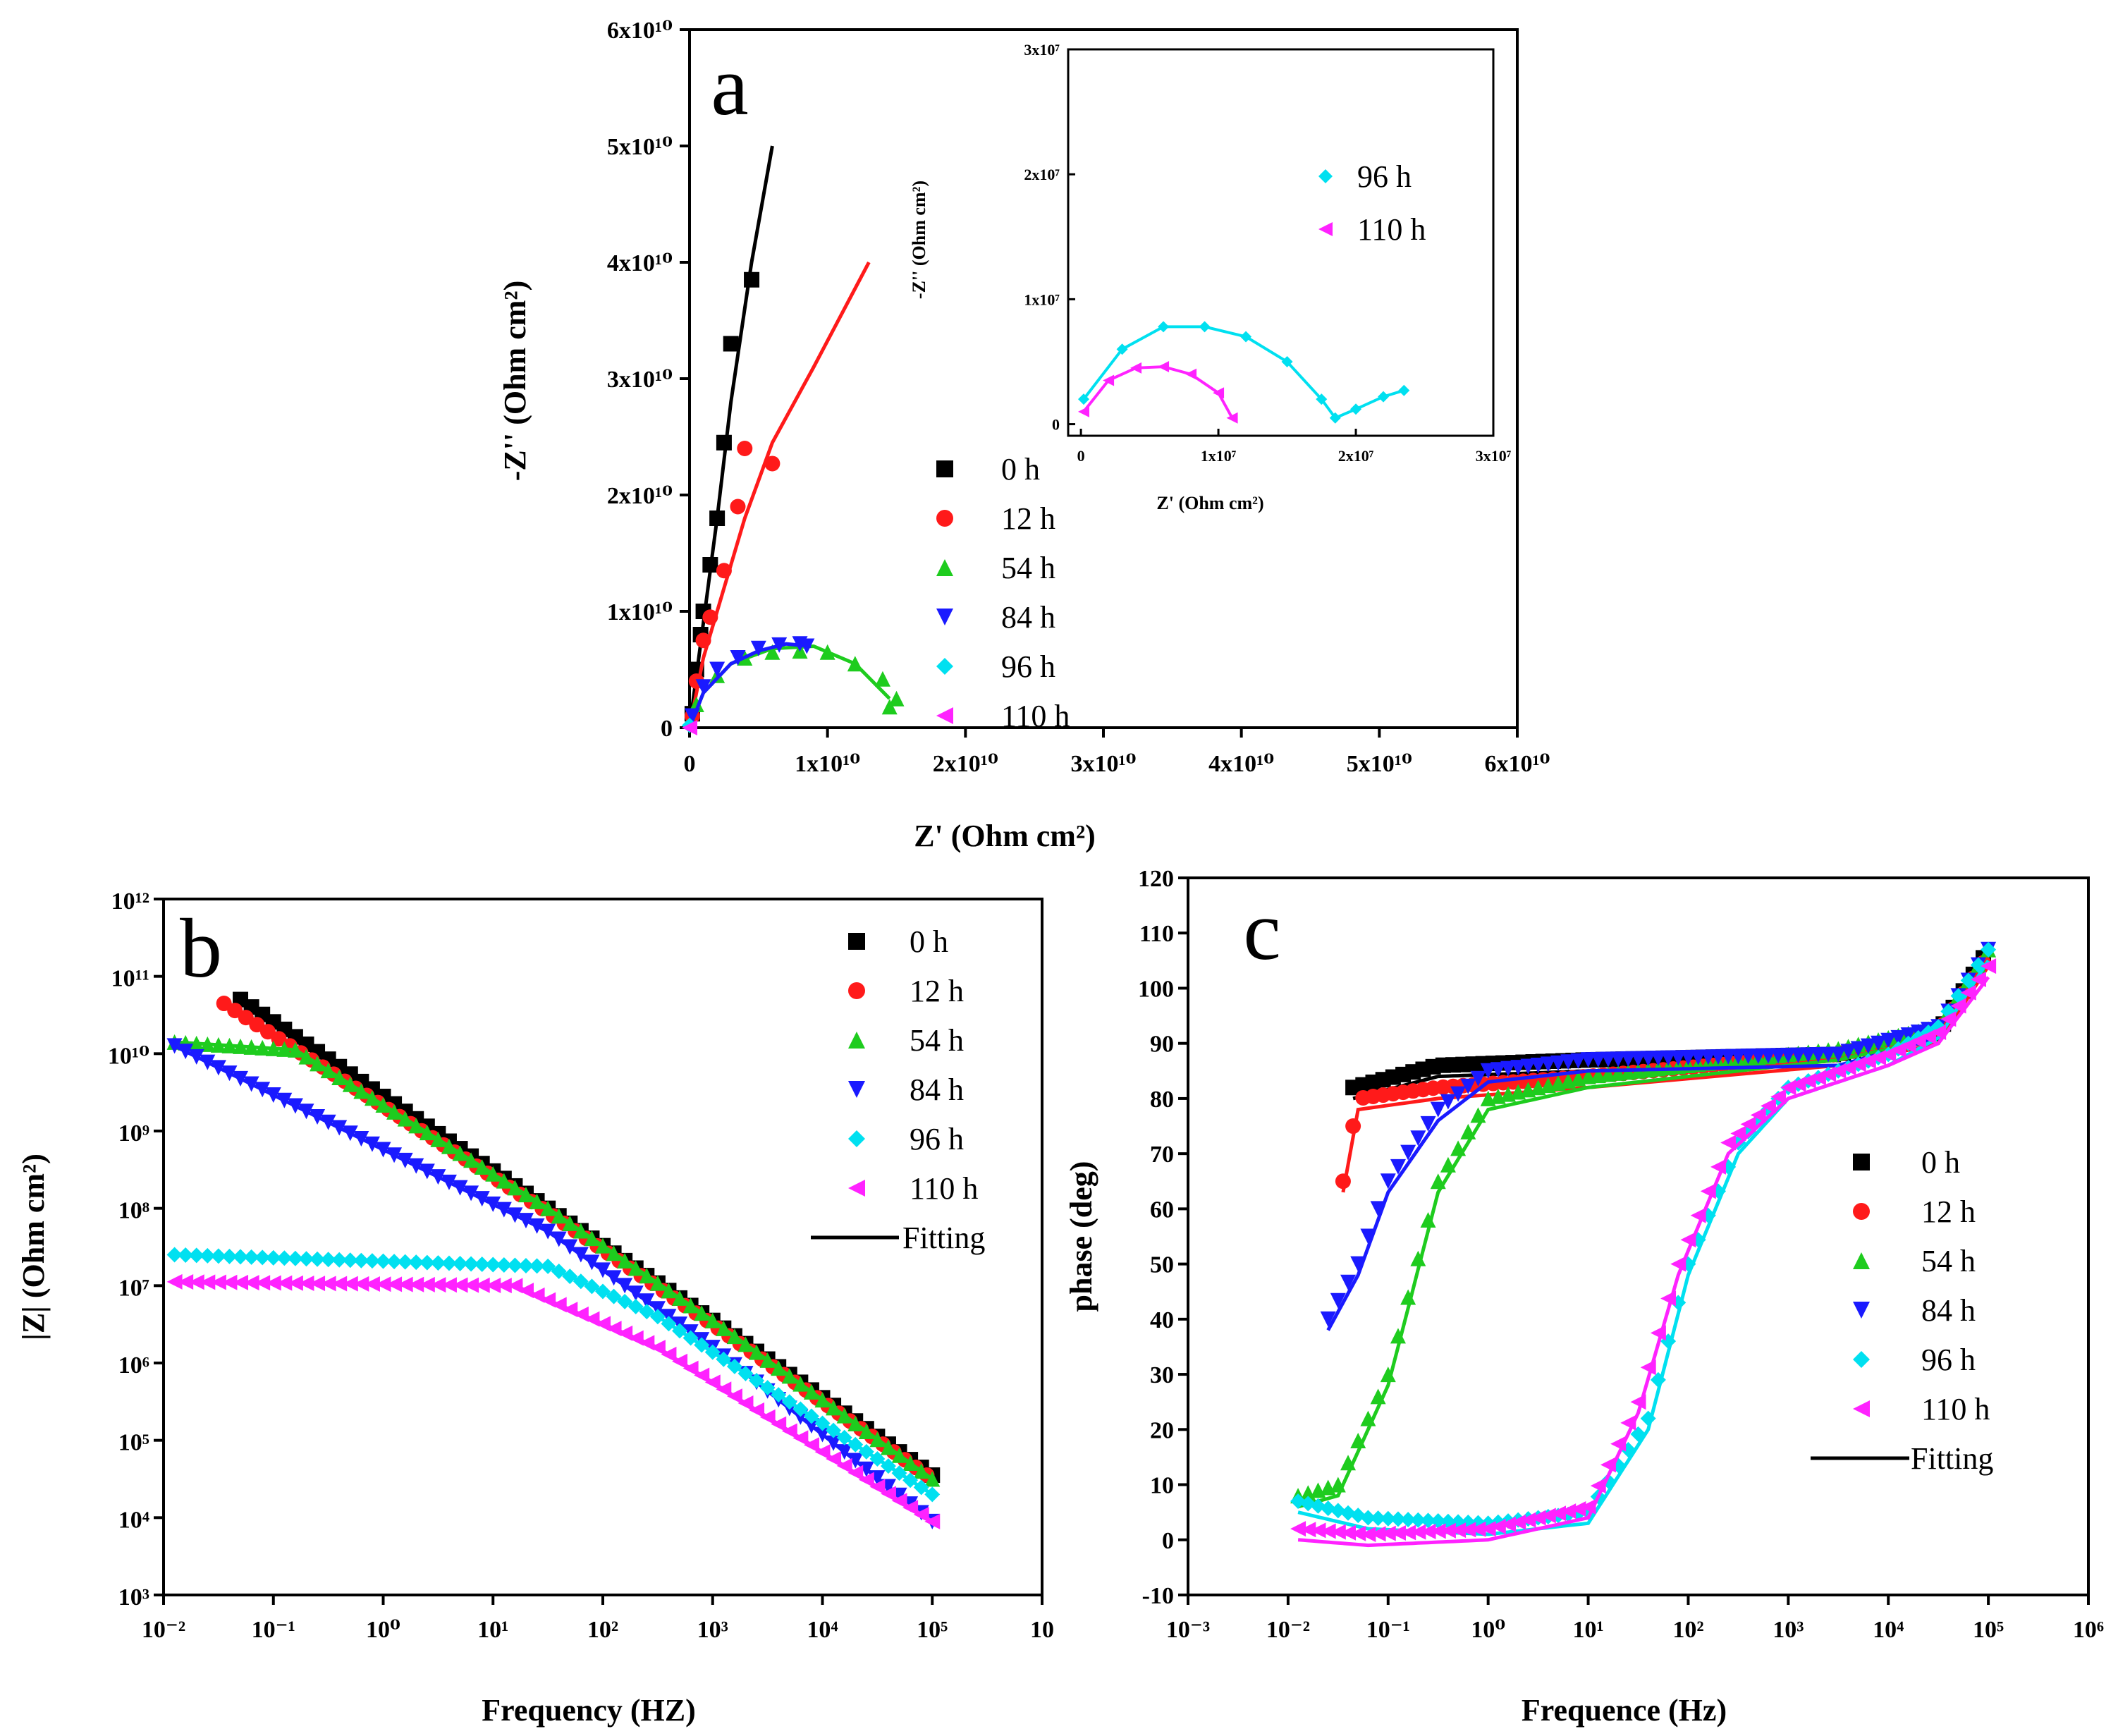  I want to click on panel-c-xtick-label: 10⁰, so click(1488, 1630).